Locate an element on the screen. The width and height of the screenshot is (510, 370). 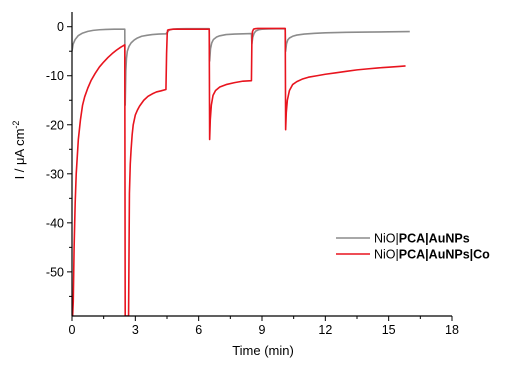
y-axis-label: I / μA cm-2 is located at coordinates (19, 150).